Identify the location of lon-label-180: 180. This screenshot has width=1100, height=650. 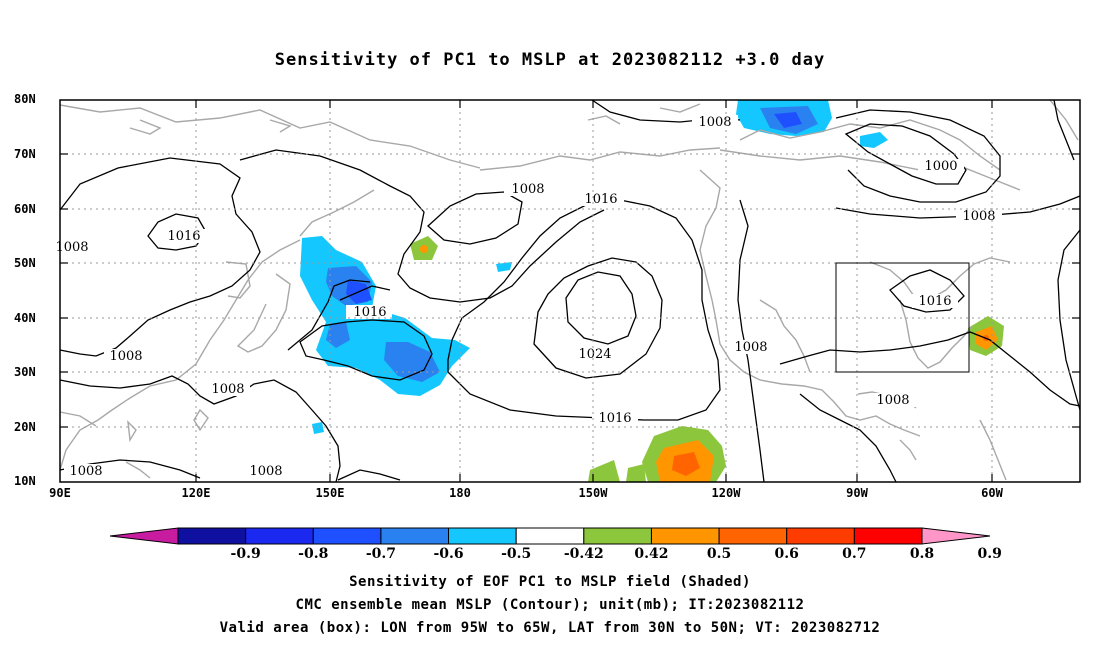
(460, 493).